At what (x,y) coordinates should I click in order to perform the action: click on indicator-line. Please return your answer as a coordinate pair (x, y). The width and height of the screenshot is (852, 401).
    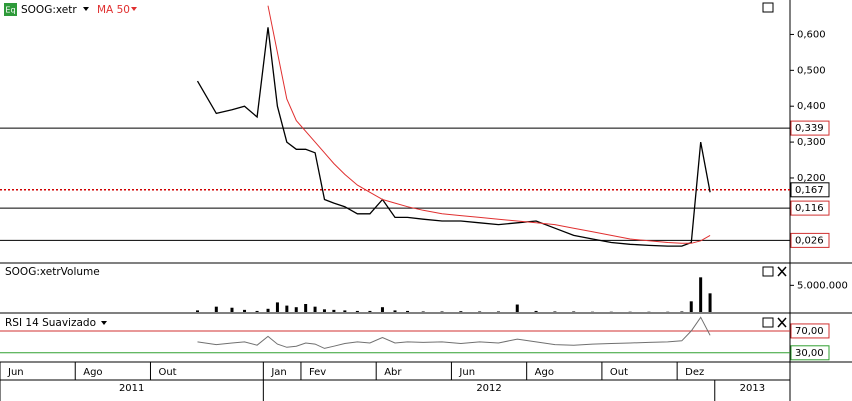
    Looking at the image, I should click on (454, 332).